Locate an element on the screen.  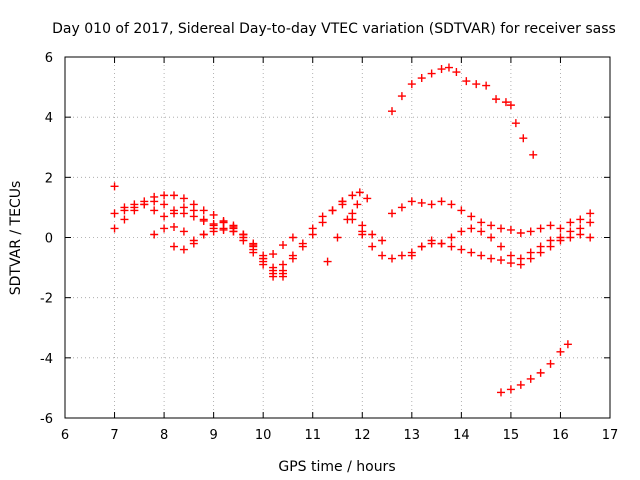
series-arc-d is located at coordinates (218, 251).